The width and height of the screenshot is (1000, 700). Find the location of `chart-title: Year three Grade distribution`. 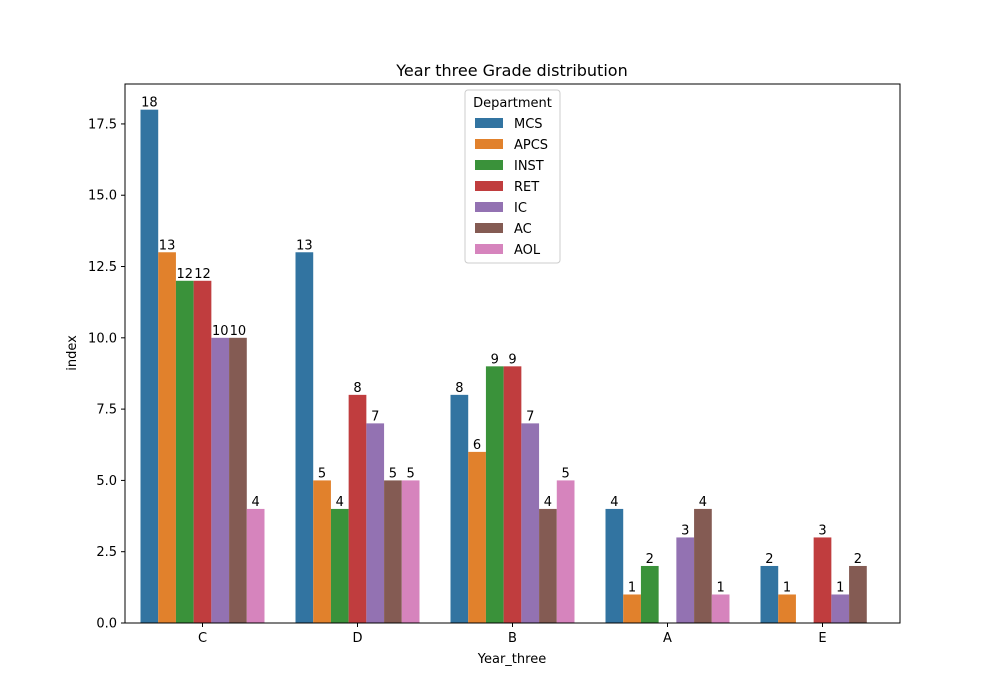

chart-title: Year three Grade distribution is located at coordinates (511, 70).